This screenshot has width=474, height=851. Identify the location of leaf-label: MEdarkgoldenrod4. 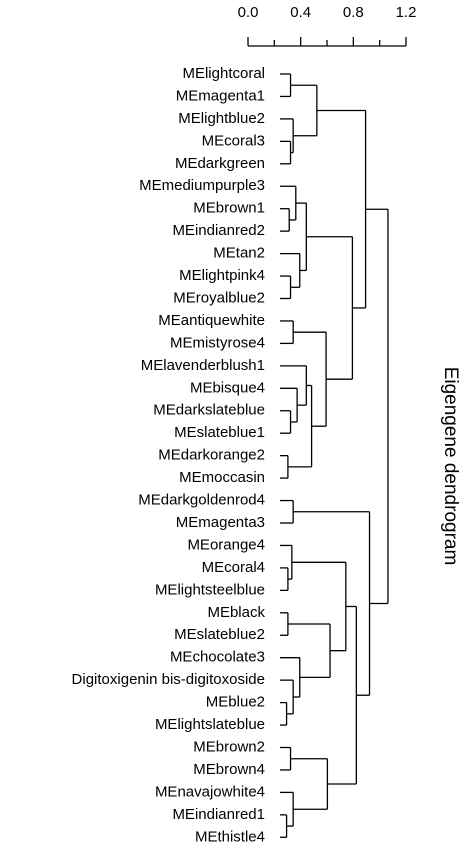
(201, 500).